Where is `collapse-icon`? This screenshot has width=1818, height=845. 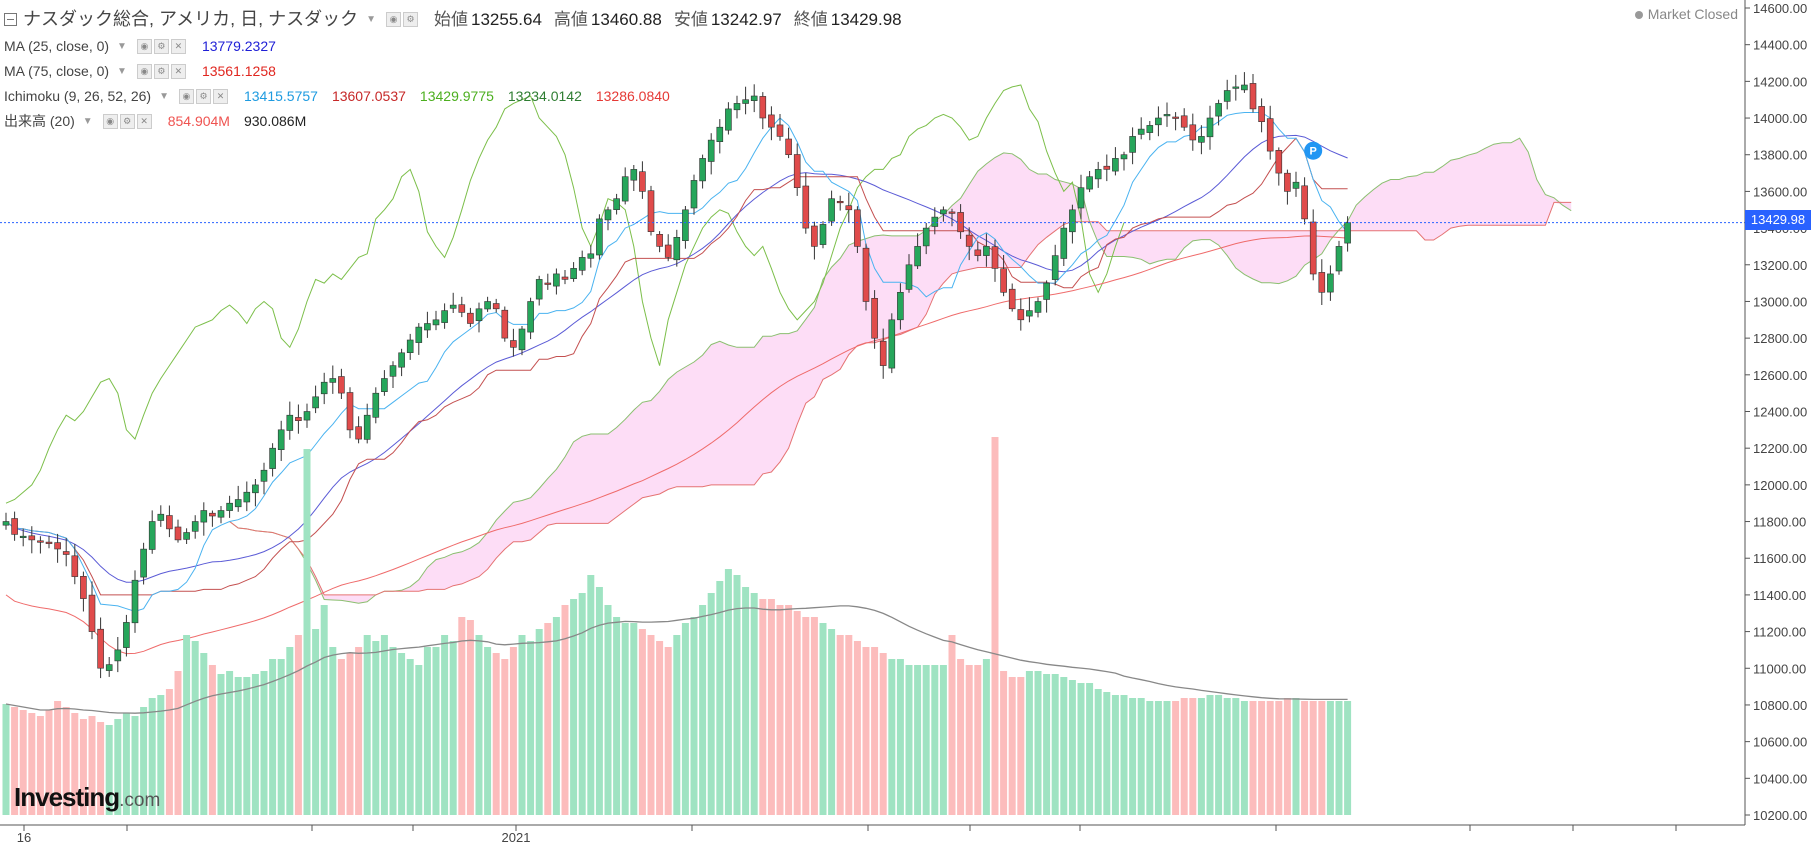
collapse-icon is located at coordinates (10, 19).